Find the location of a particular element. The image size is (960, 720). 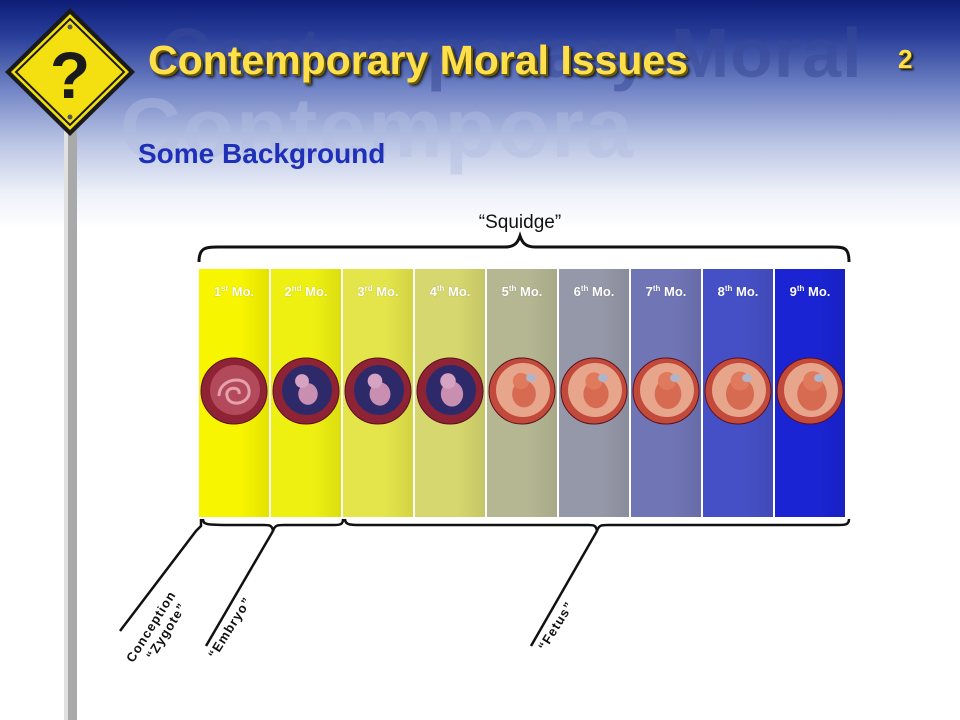

slide-number: 2 is located at coordinates (905, 59).